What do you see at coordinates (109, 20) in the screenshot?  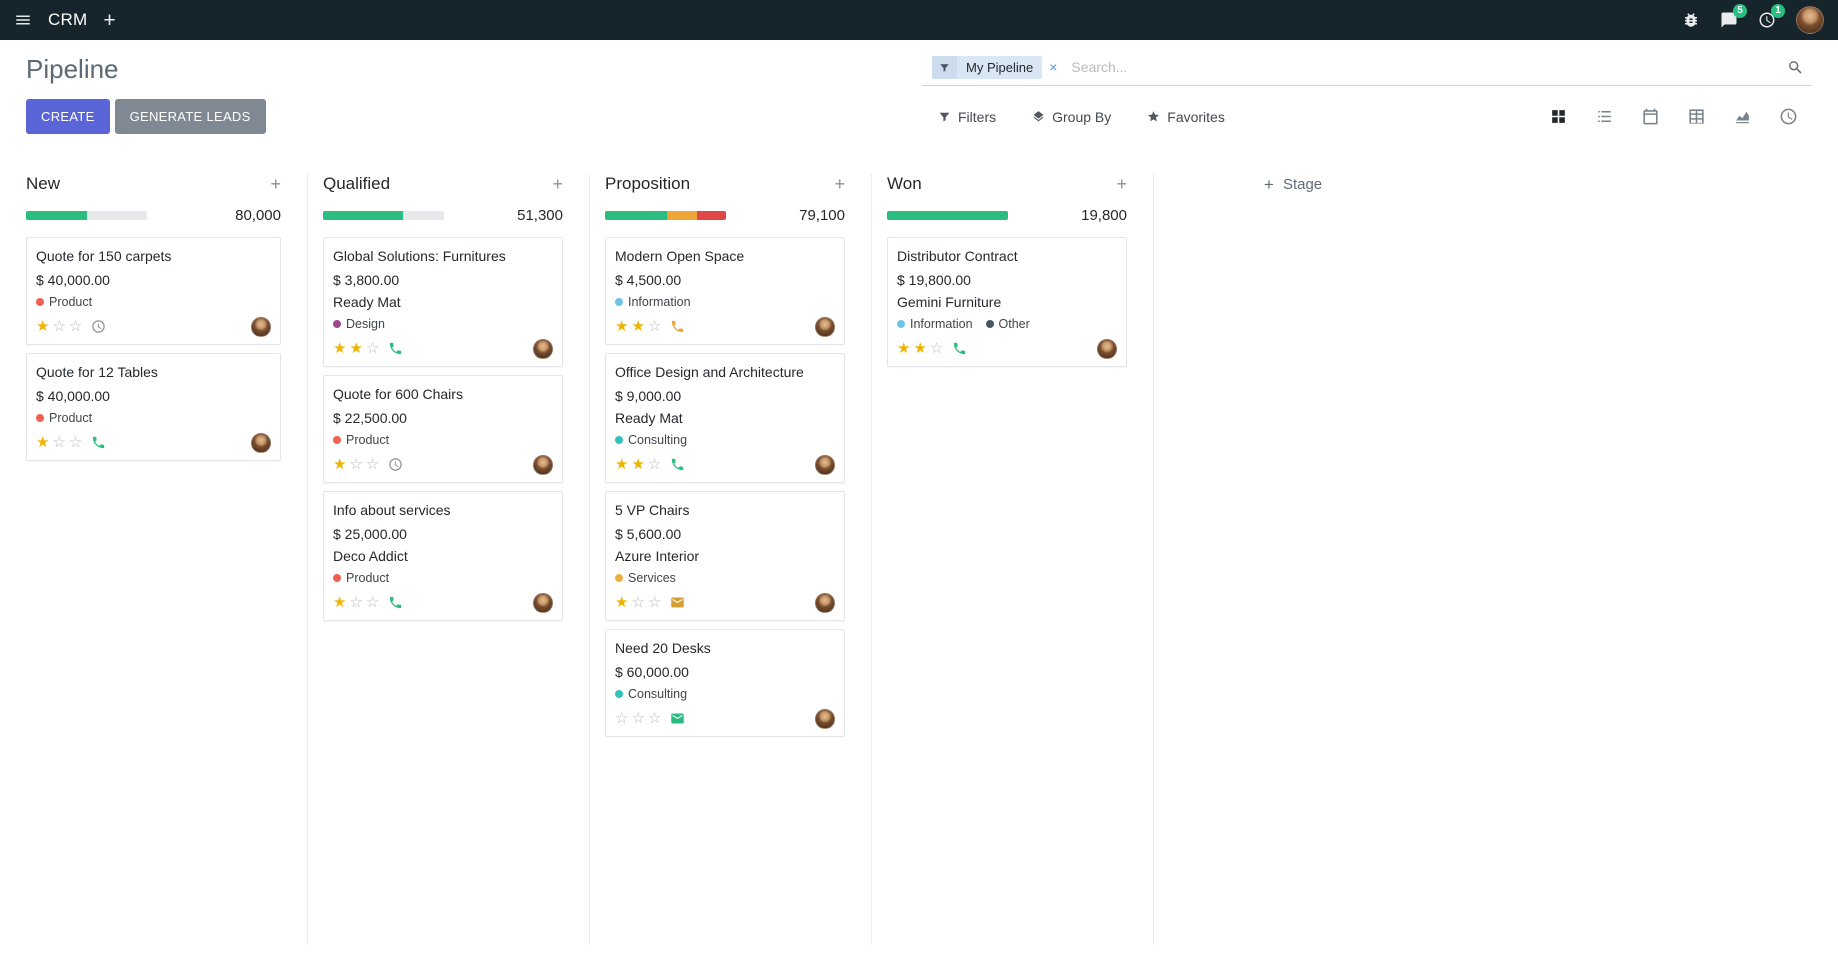 I see `quick-add-icon: +` at bounding box center [109, 20].